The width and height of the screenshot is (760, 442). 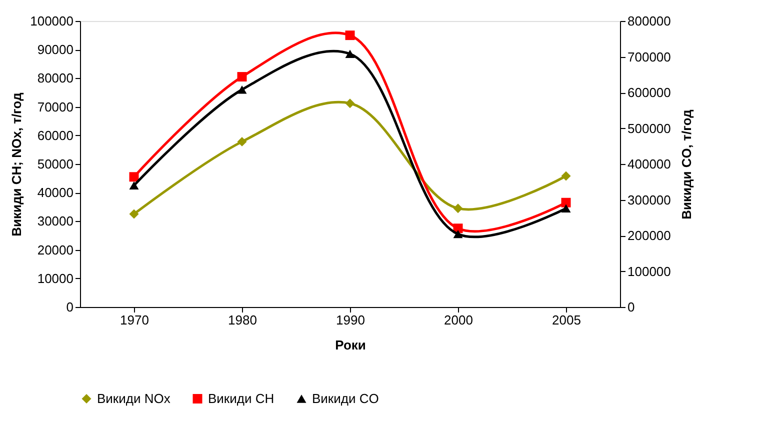 I want to click on x-axis-title: Роки, so click(x=350, y=345).